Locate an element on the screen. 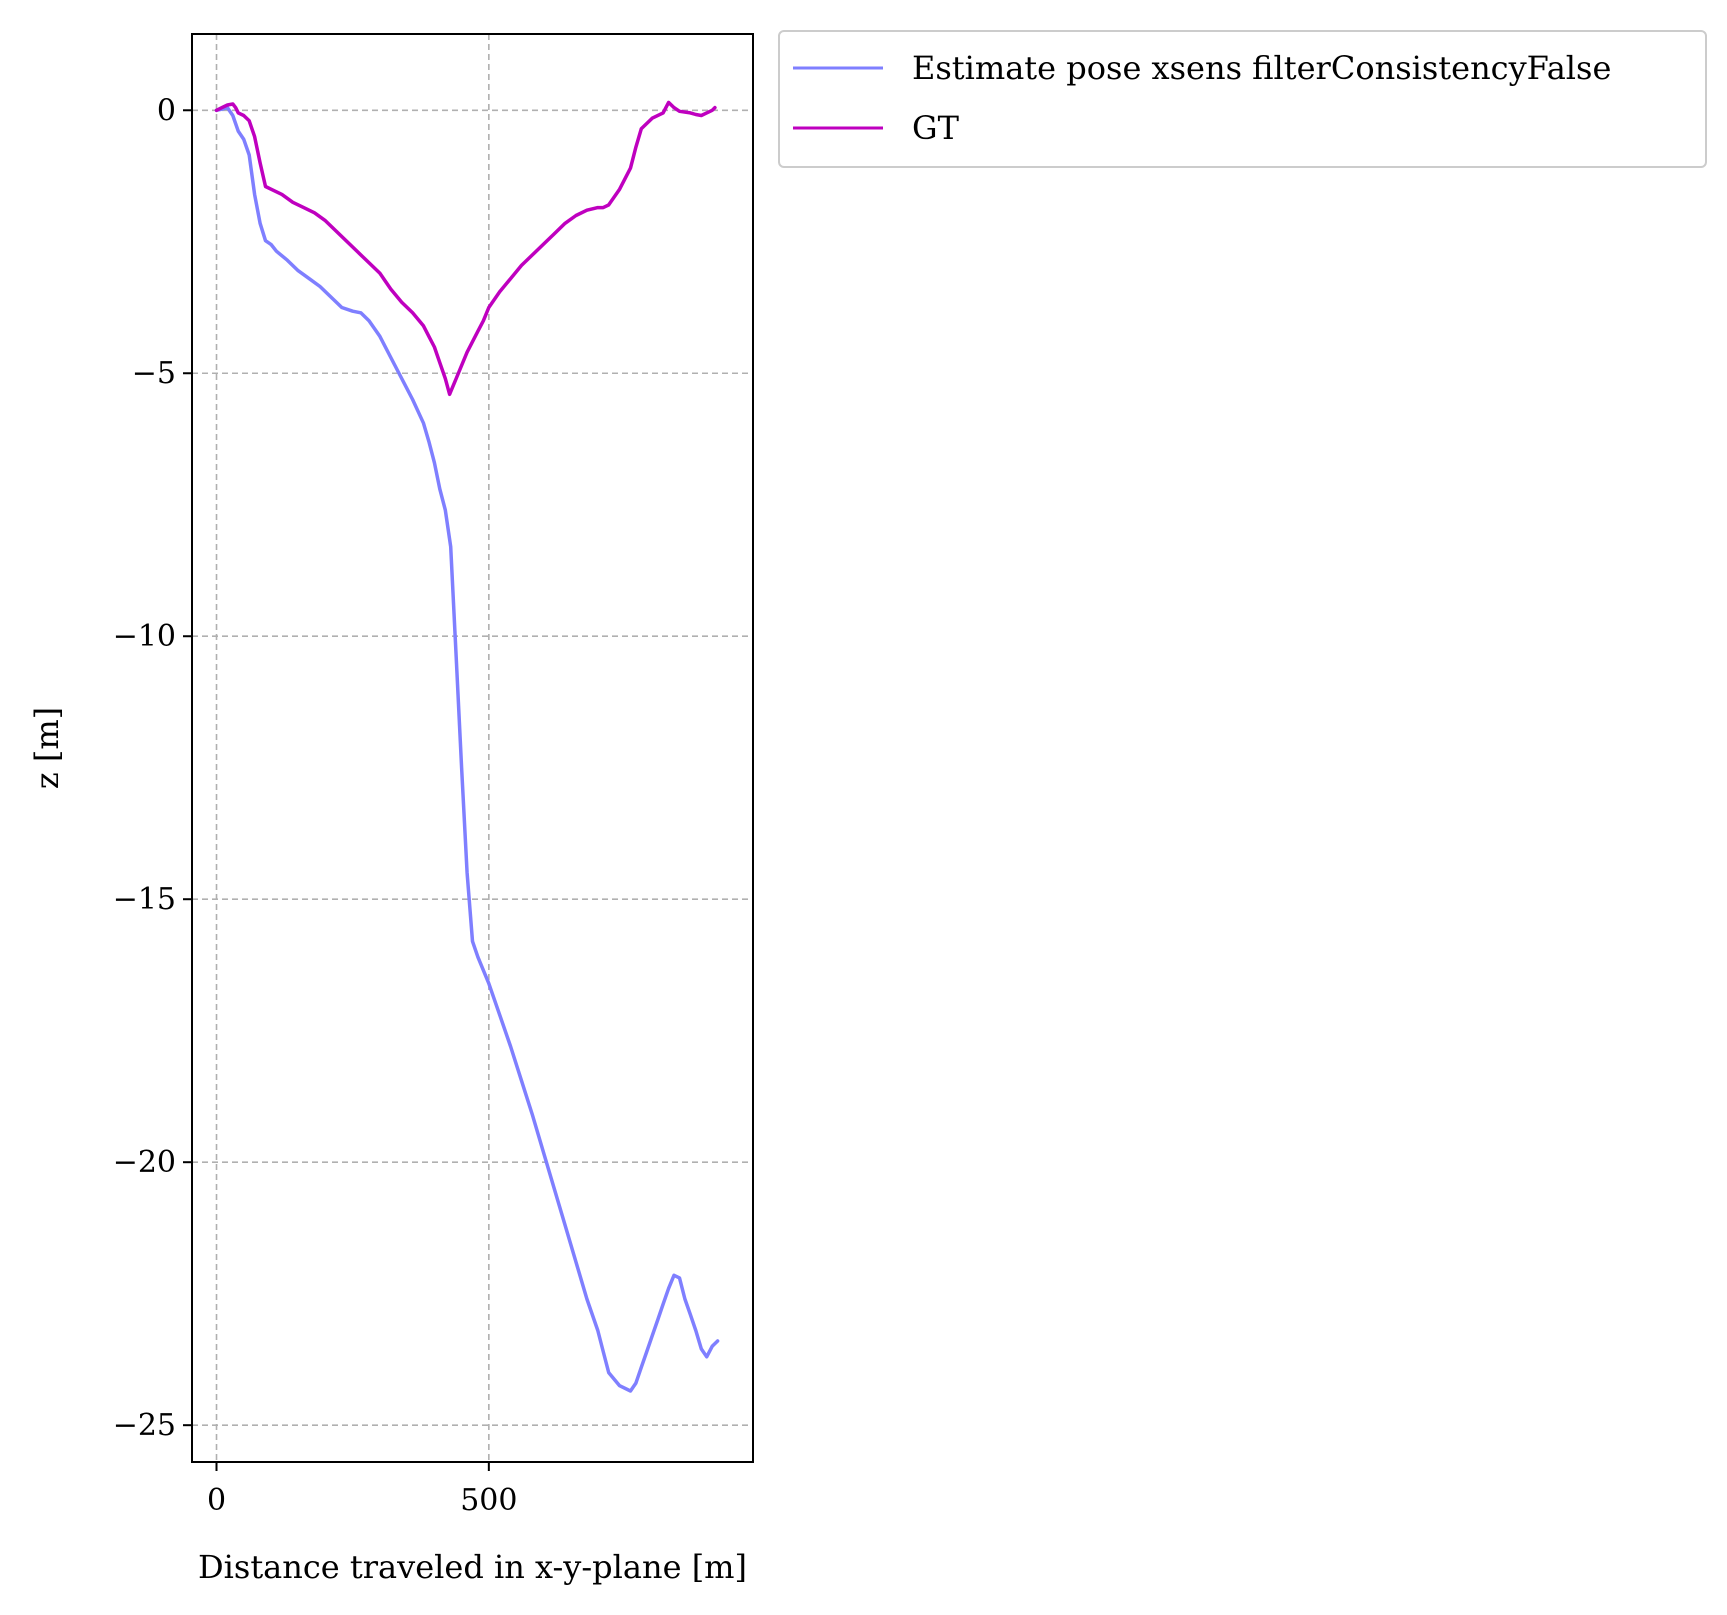 The width and height of the screenshot is (1727, 1615). y-tick-label: −5 is located at coordinates (154, 373).